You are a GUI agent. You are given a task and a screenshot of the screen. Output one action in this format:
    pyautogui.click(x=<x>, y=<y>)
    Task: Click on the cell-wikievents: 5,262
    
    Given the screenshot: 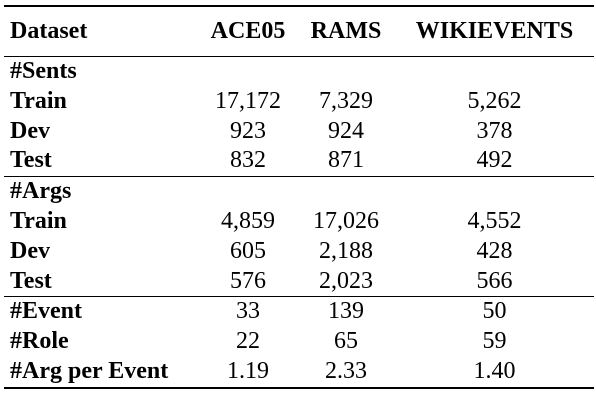 What is the action you would take?
    pyautogui.click(x=494, y=100)
    